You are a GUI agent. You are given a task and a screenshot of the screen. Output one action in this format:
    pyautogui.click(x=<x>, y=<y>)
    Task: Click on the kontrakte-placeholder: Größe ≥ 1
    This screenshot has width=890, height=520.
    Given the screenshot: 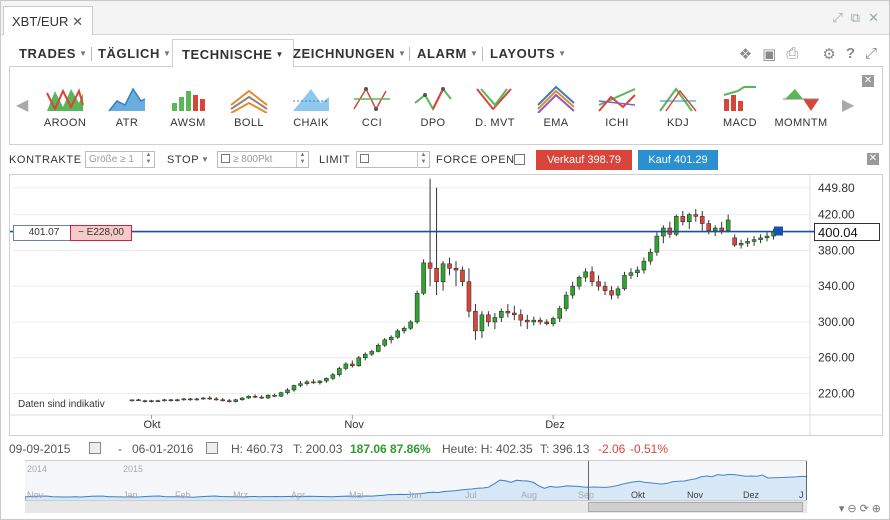 What is the action you would take?
    pyautogui.click(x=111, y=159)
    